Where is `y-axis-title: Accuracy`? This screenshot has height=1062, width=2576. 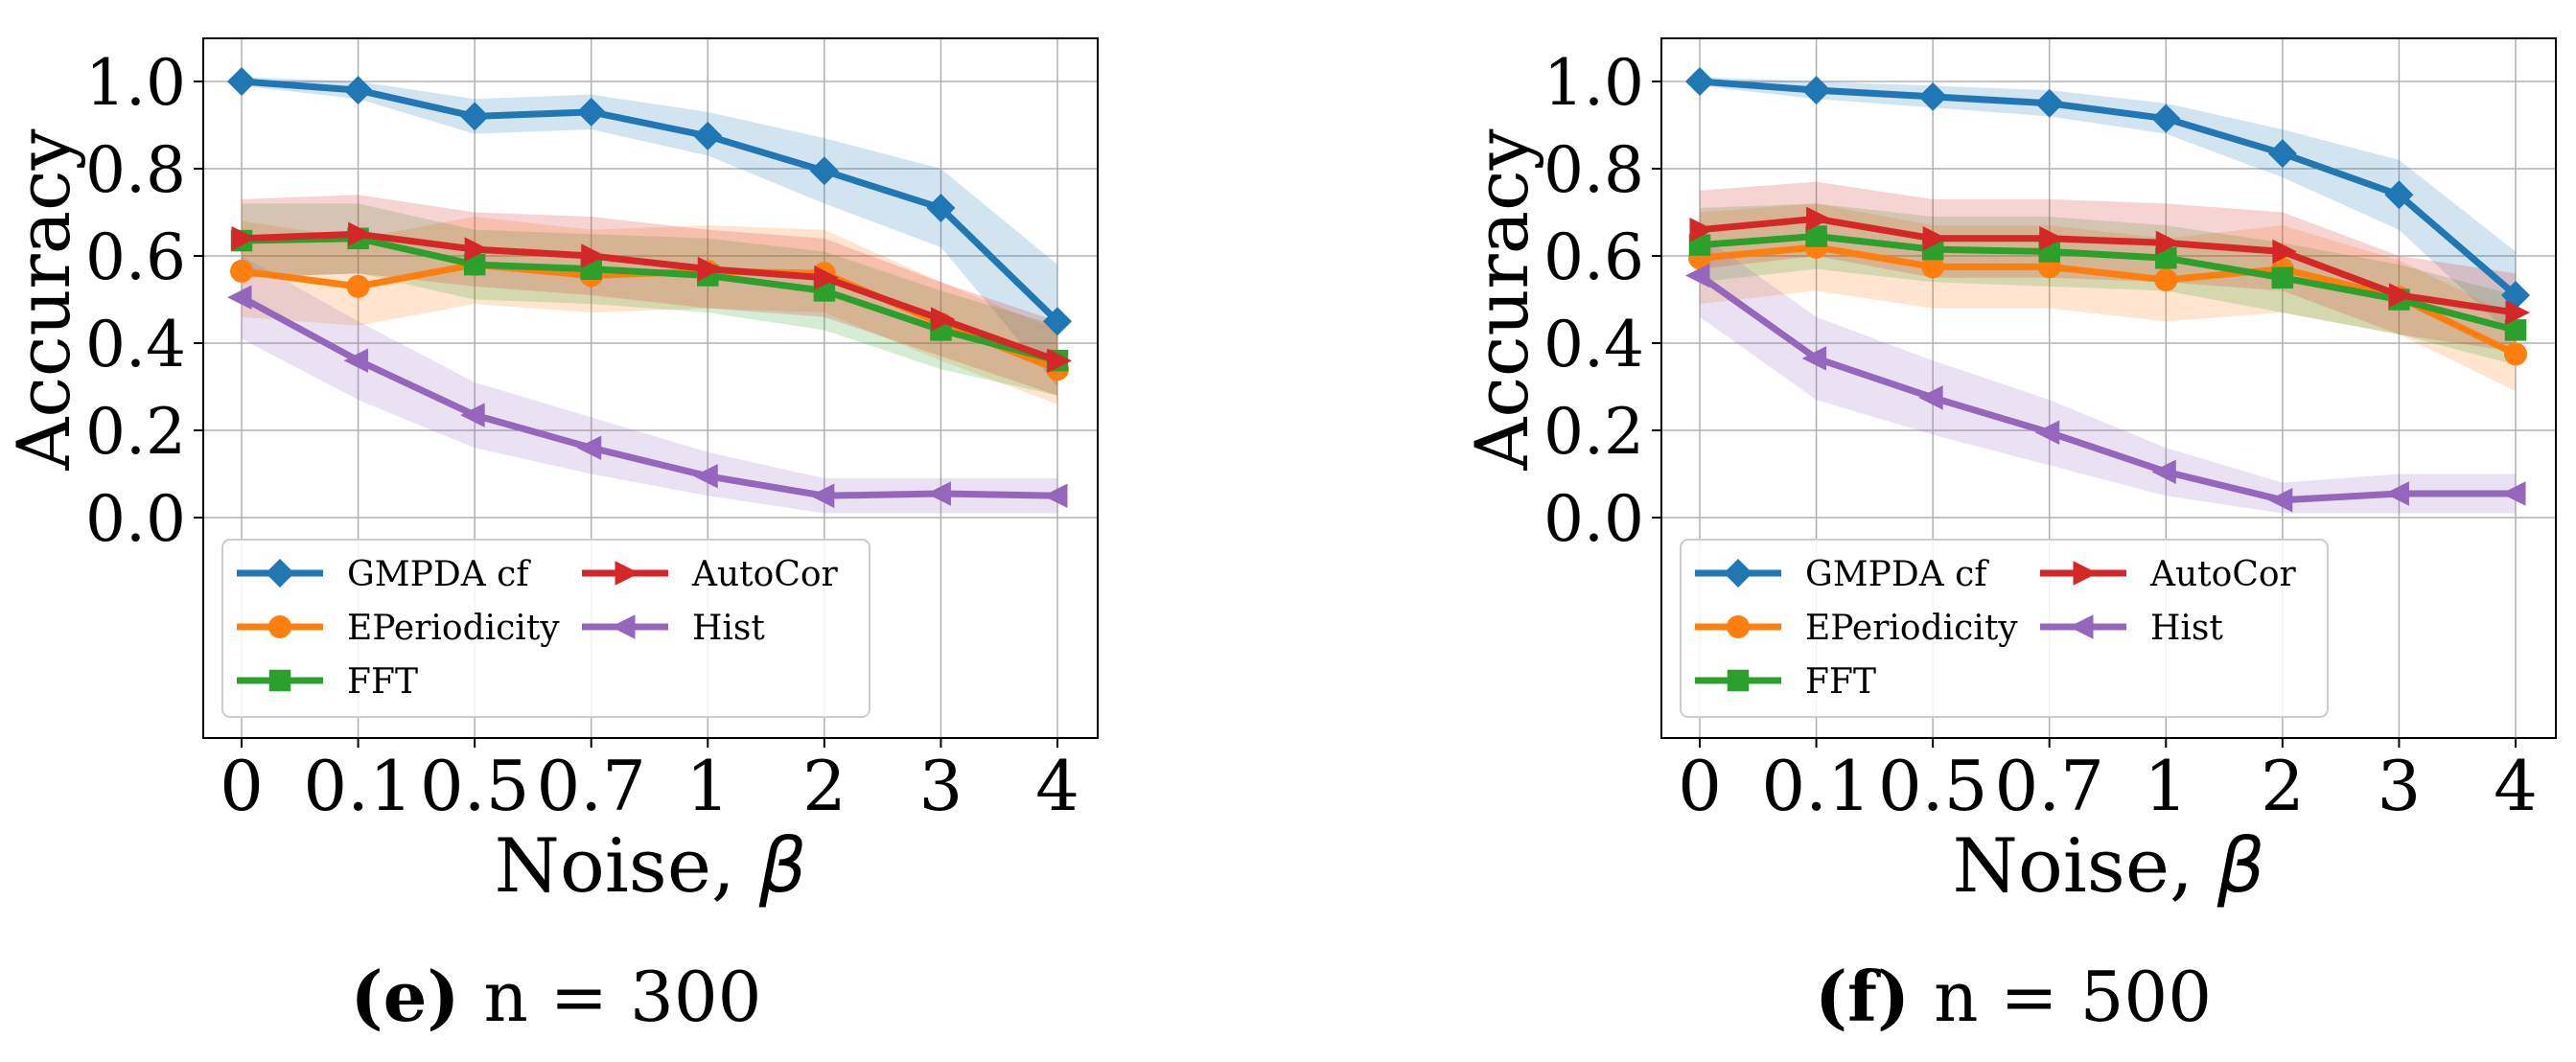 y-axis-title: Accuracy is located at coordinates (44, 299).